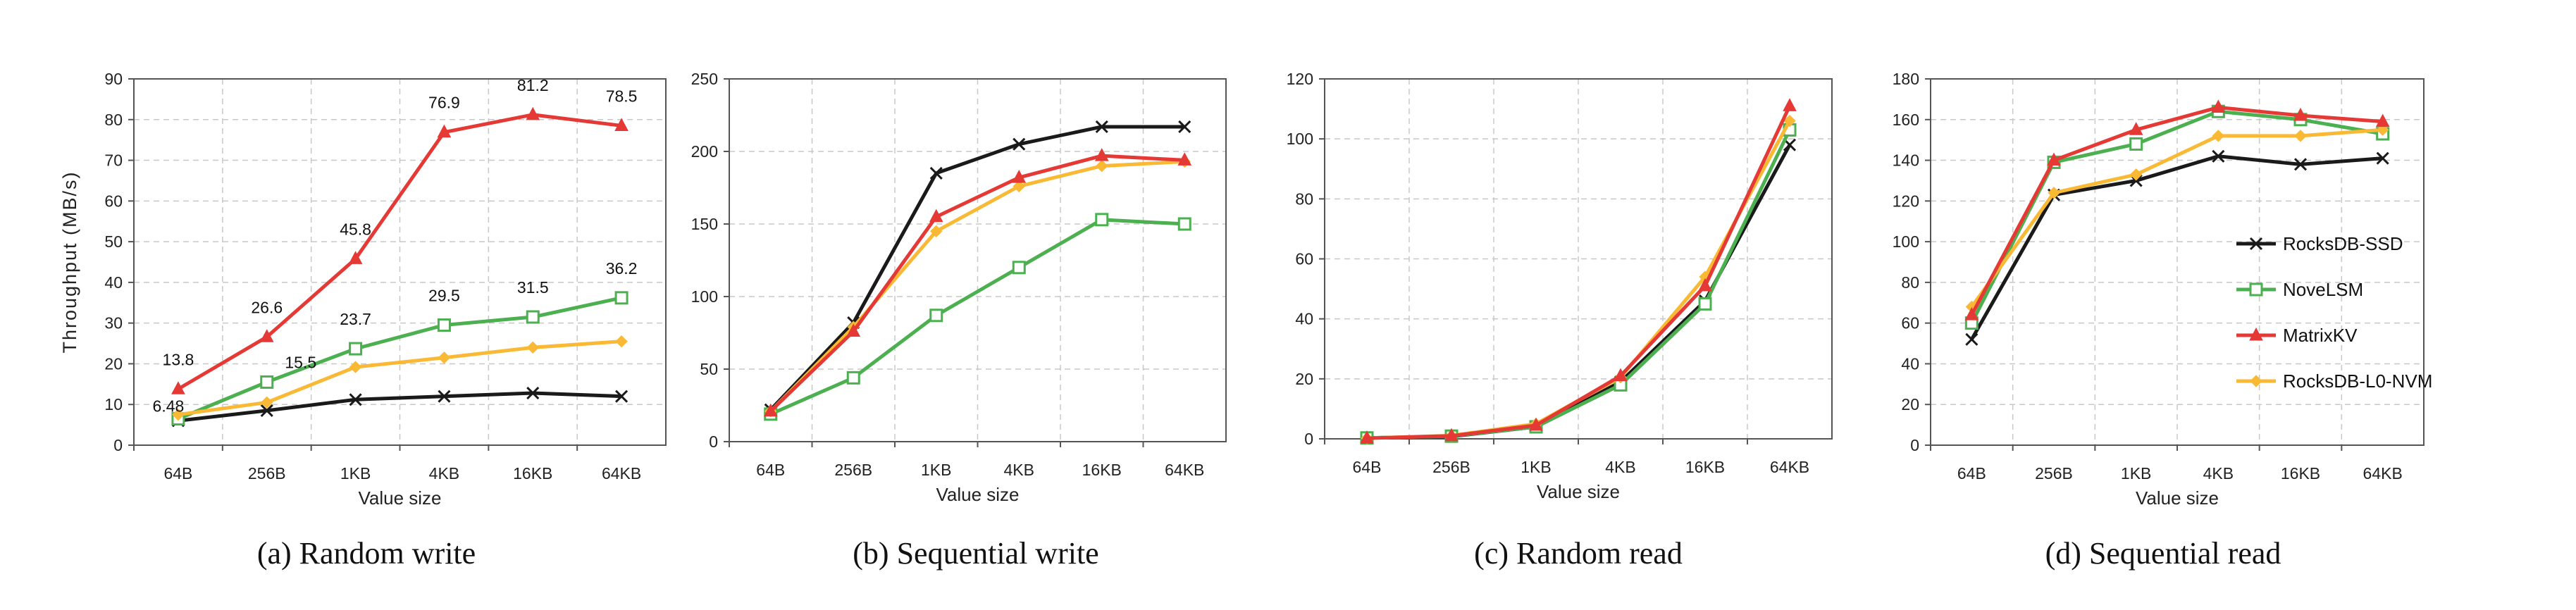 The width and height of the screenshot is (2576, 610). I want to click on chart-caption: (c) Random read, so click(1578, 553).